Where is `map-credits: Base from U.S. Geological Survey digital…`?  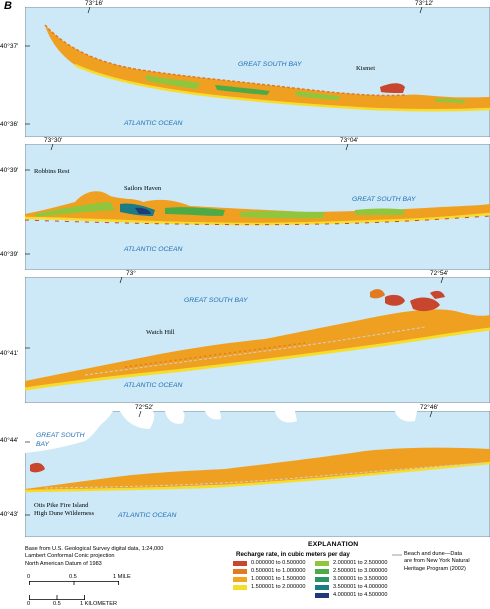 map-credits: Base from U.S. Geological Survey digital… is located at coordinates (94, 557).